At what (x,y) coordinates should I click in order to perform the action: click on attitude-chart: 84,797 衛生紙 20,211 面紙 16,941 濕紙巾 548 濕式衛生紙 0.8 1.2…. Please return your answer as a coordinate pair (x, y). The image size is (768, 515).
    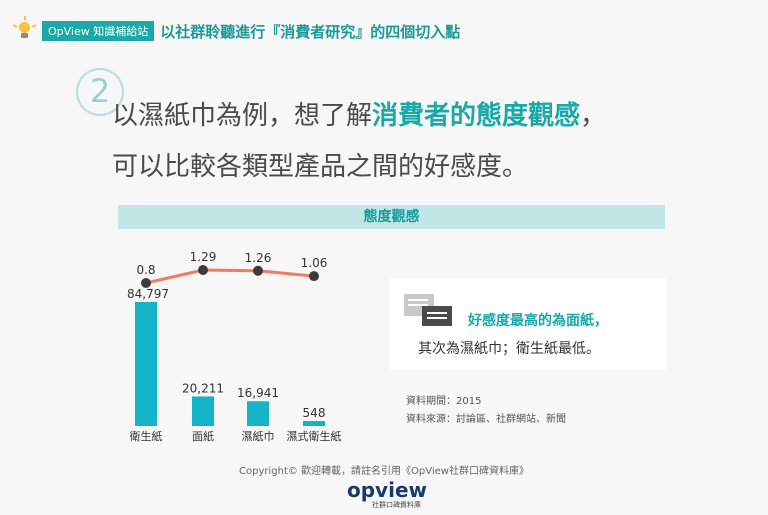
    Looking at the image, I should click on (234, 346).